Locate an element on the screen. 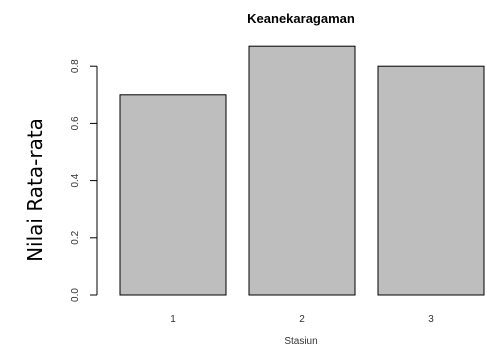 The width and height of the screenshot is (487, 351). x-tick-label-2: 2 is located at coordinates (302, 319).